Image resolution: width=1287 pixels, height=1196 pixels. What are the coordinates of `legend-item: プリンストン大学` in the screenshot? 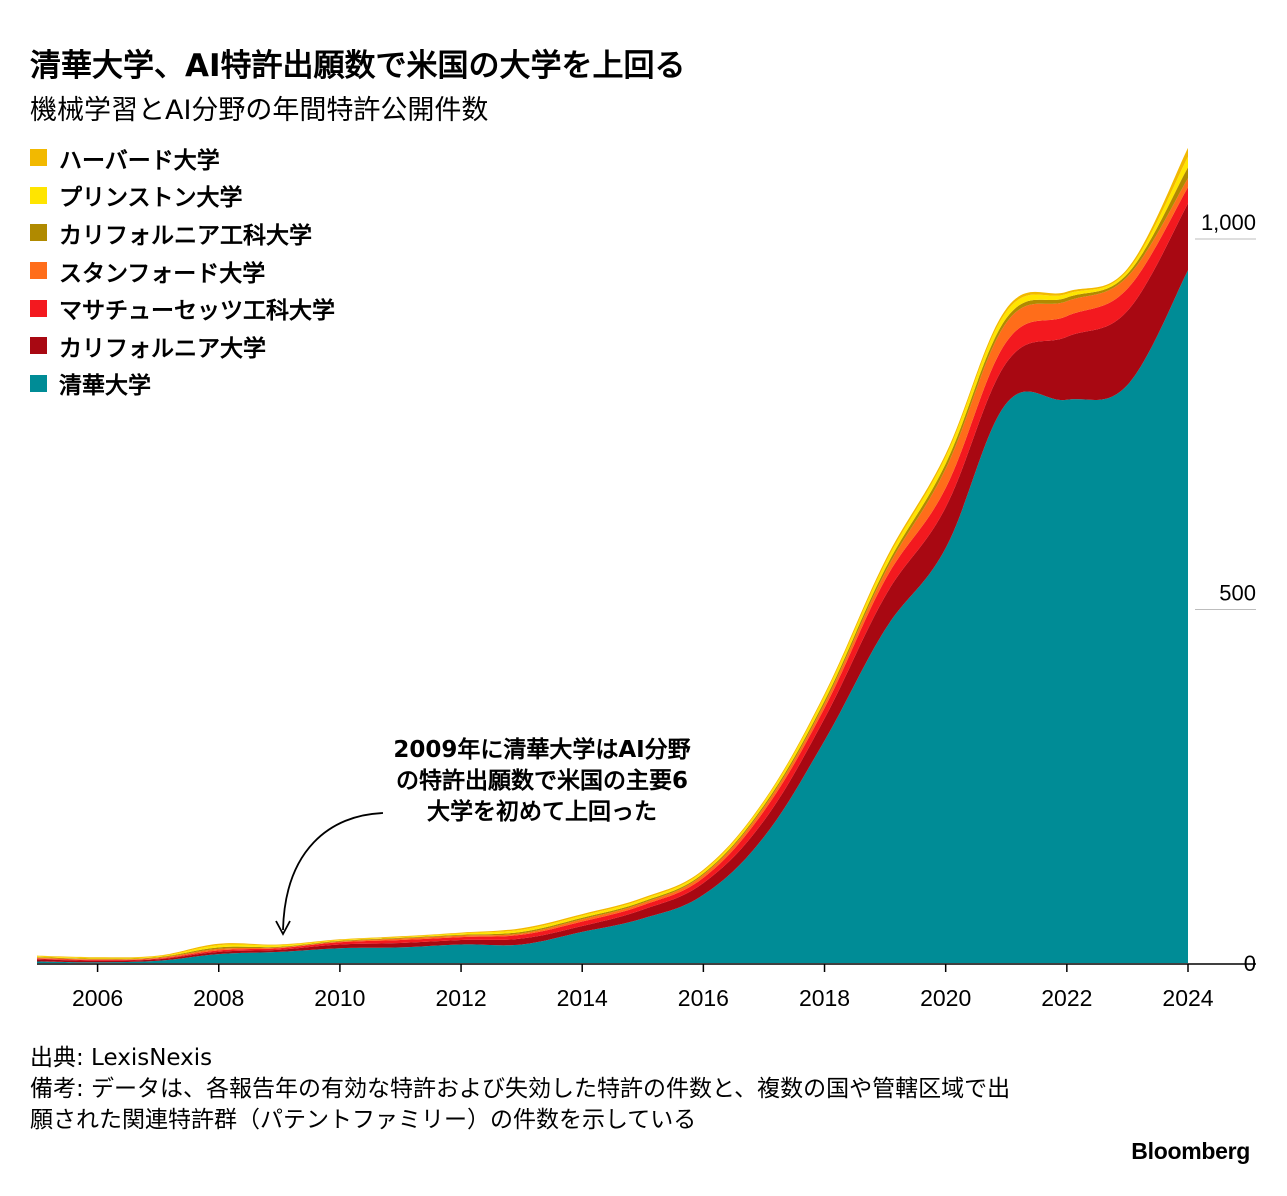 It's located at (182, 196).